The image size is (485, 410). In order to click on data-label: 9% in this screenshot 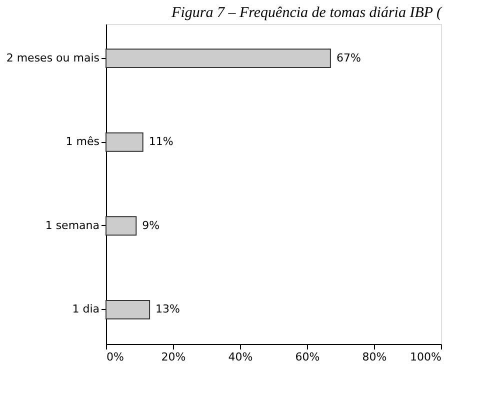, I will do `click(151, 225)`.